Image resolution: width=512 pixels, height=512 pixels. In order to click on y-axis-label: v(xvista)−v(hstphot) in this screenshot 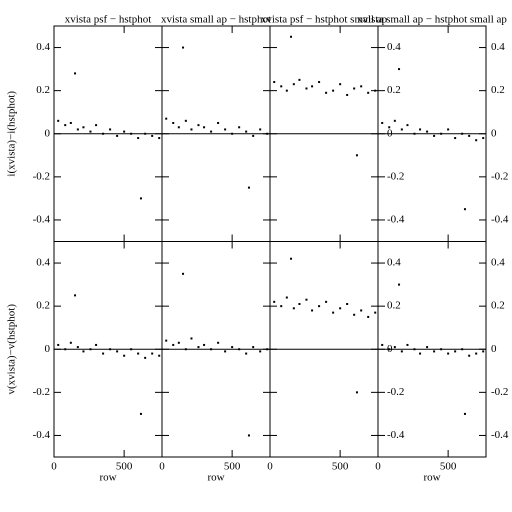, I will do `click(12, 349)`.